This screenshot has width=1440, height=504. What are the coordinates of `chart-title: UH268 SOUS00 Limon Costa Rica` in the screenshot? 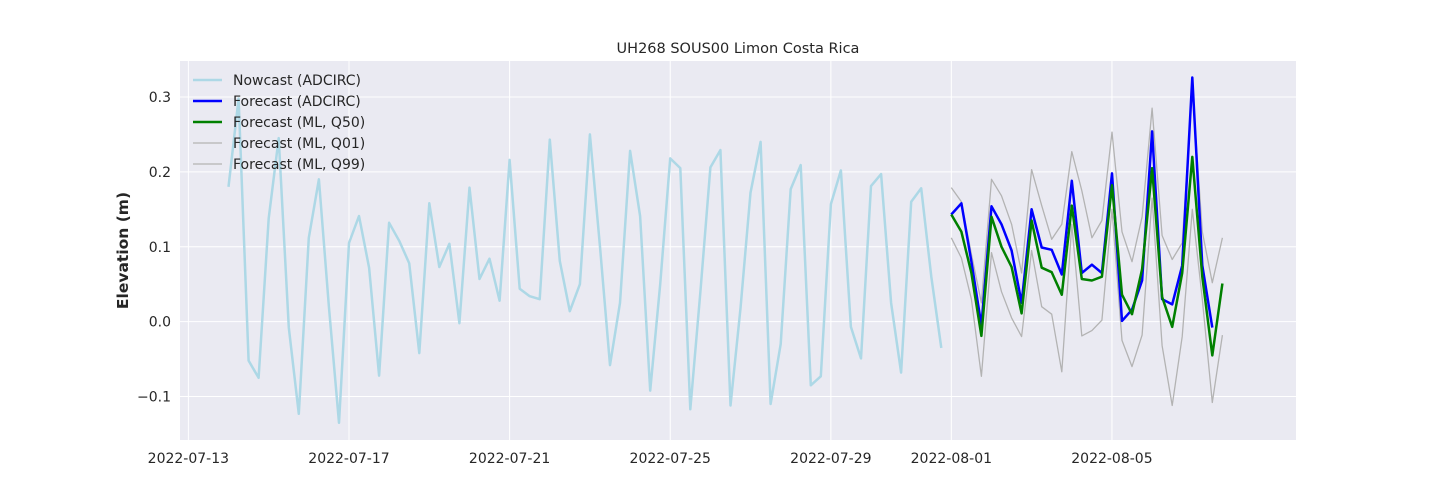 It's located at (738, 49).